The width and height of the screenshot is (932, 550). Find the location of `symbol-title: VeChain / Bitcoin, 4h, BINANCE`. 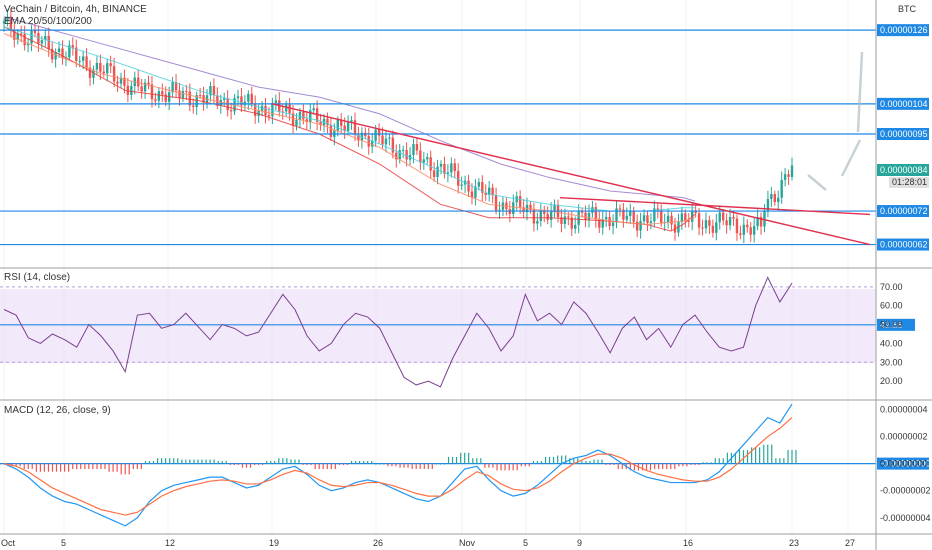

symbol-title: VeChain / Bitcoin, 4h, BINANCE is located at coordinates (75, 9).